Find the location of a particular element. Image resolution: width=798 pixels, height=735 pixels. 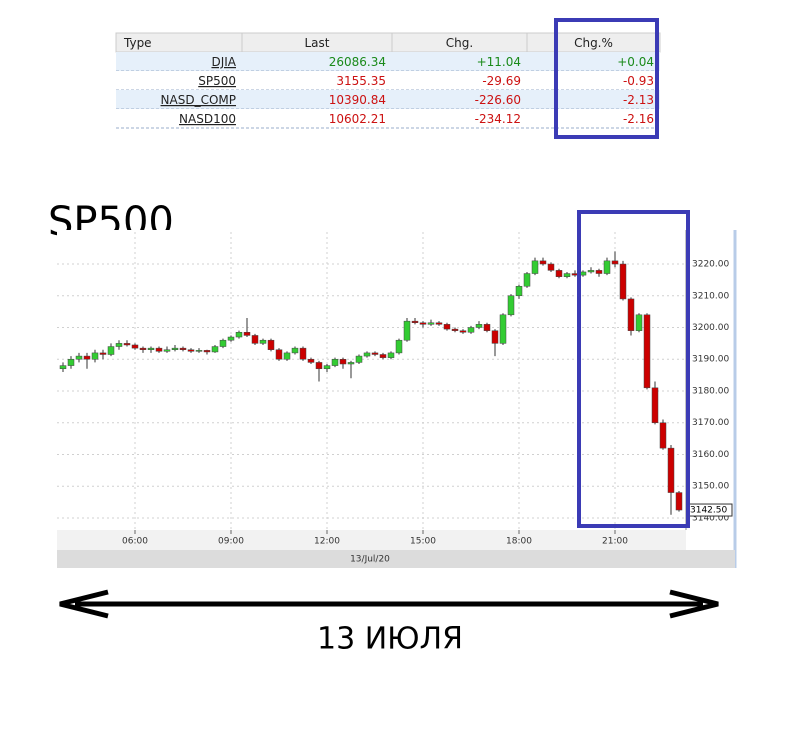

column-header: Last is located at coordinates (317, 43).